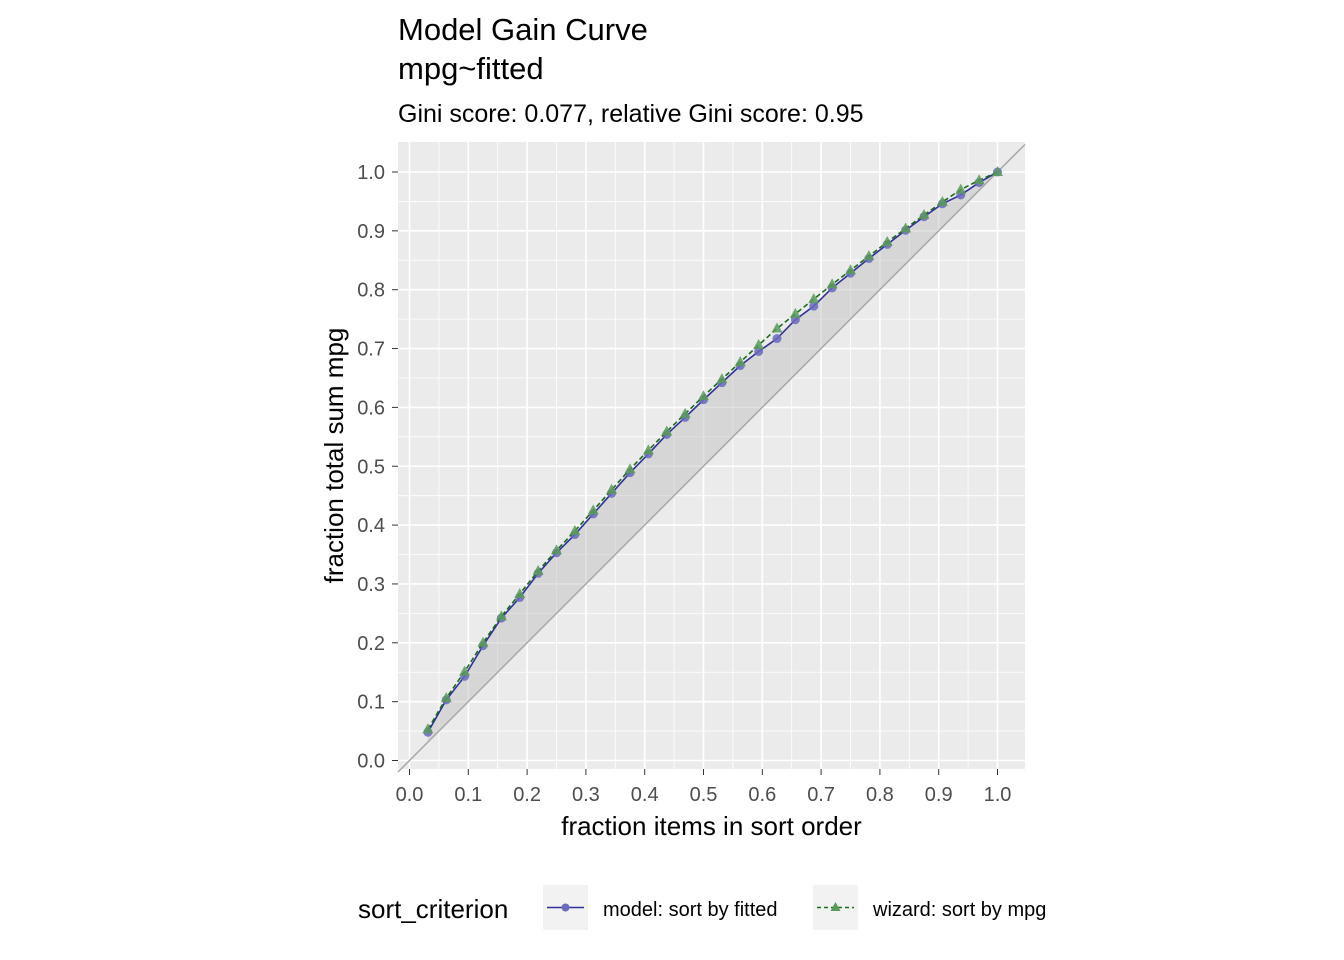  I want to click on y-tick-label: 0.1, so click(371, 703).